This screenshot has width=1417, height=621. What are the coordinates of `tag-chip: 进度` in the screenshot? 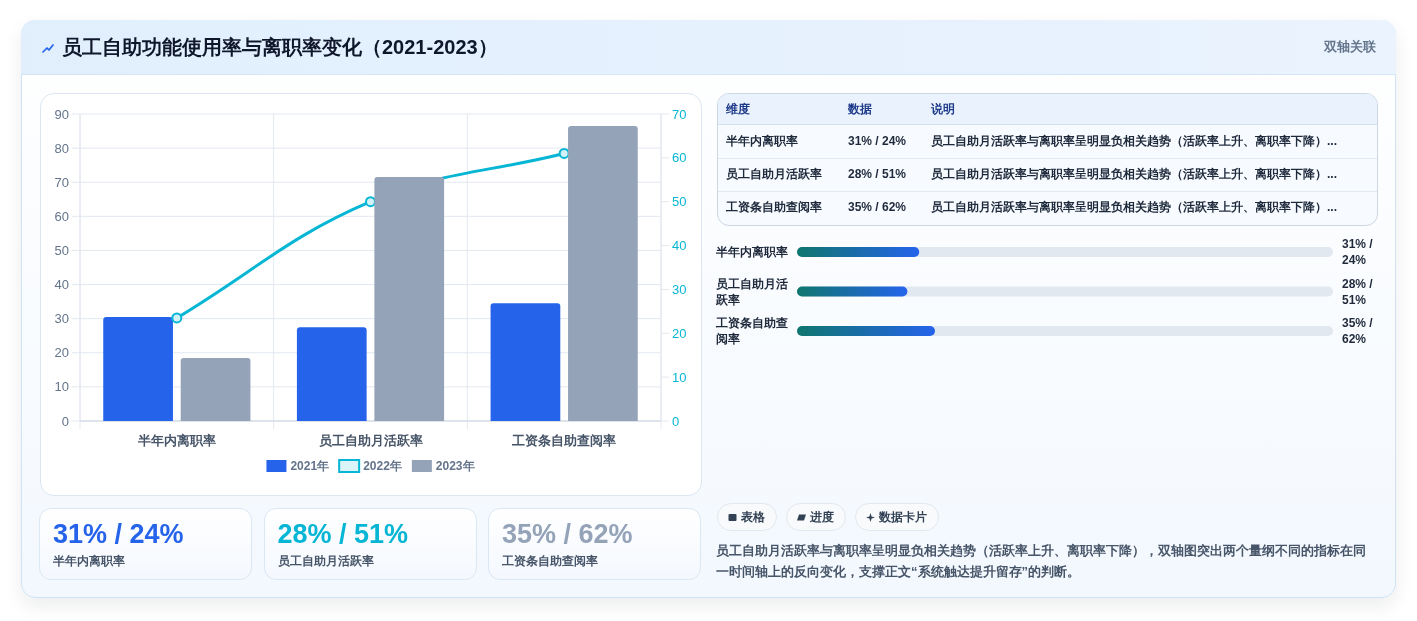 It's located at (816, 517).